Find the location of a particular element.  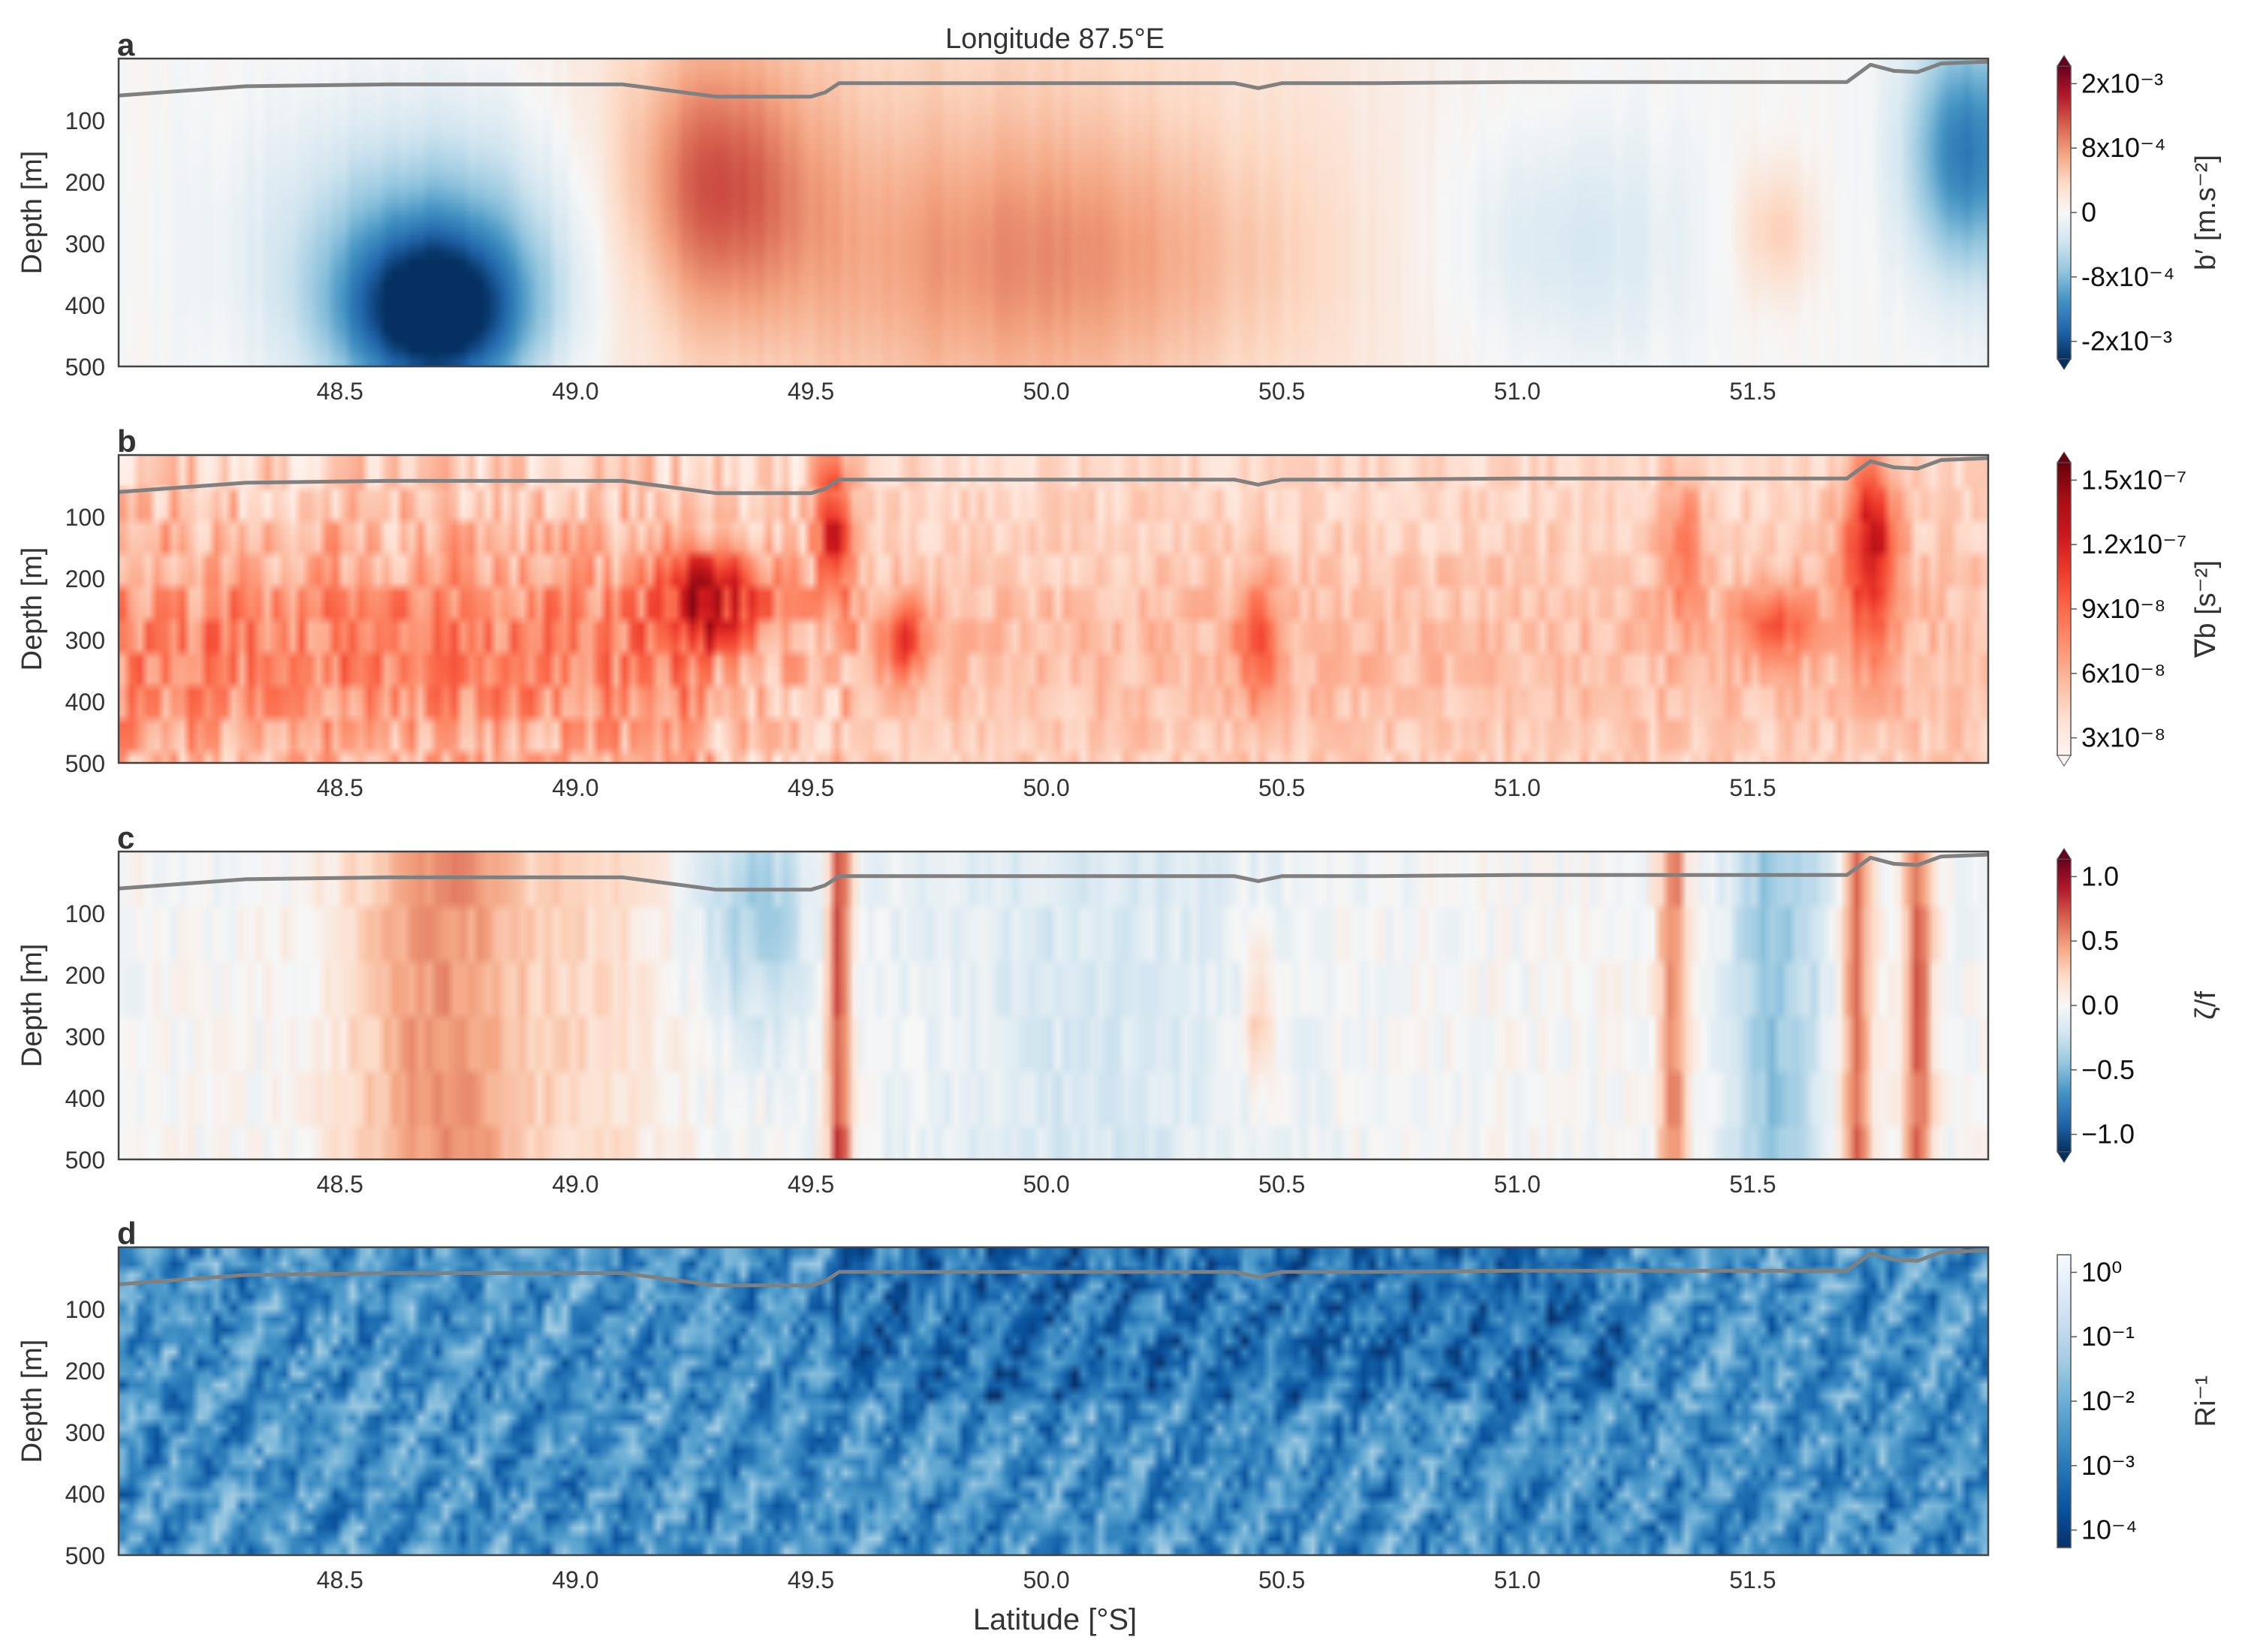

panel-b-y-tick-label: 200 is located at coordinates (85, 578).